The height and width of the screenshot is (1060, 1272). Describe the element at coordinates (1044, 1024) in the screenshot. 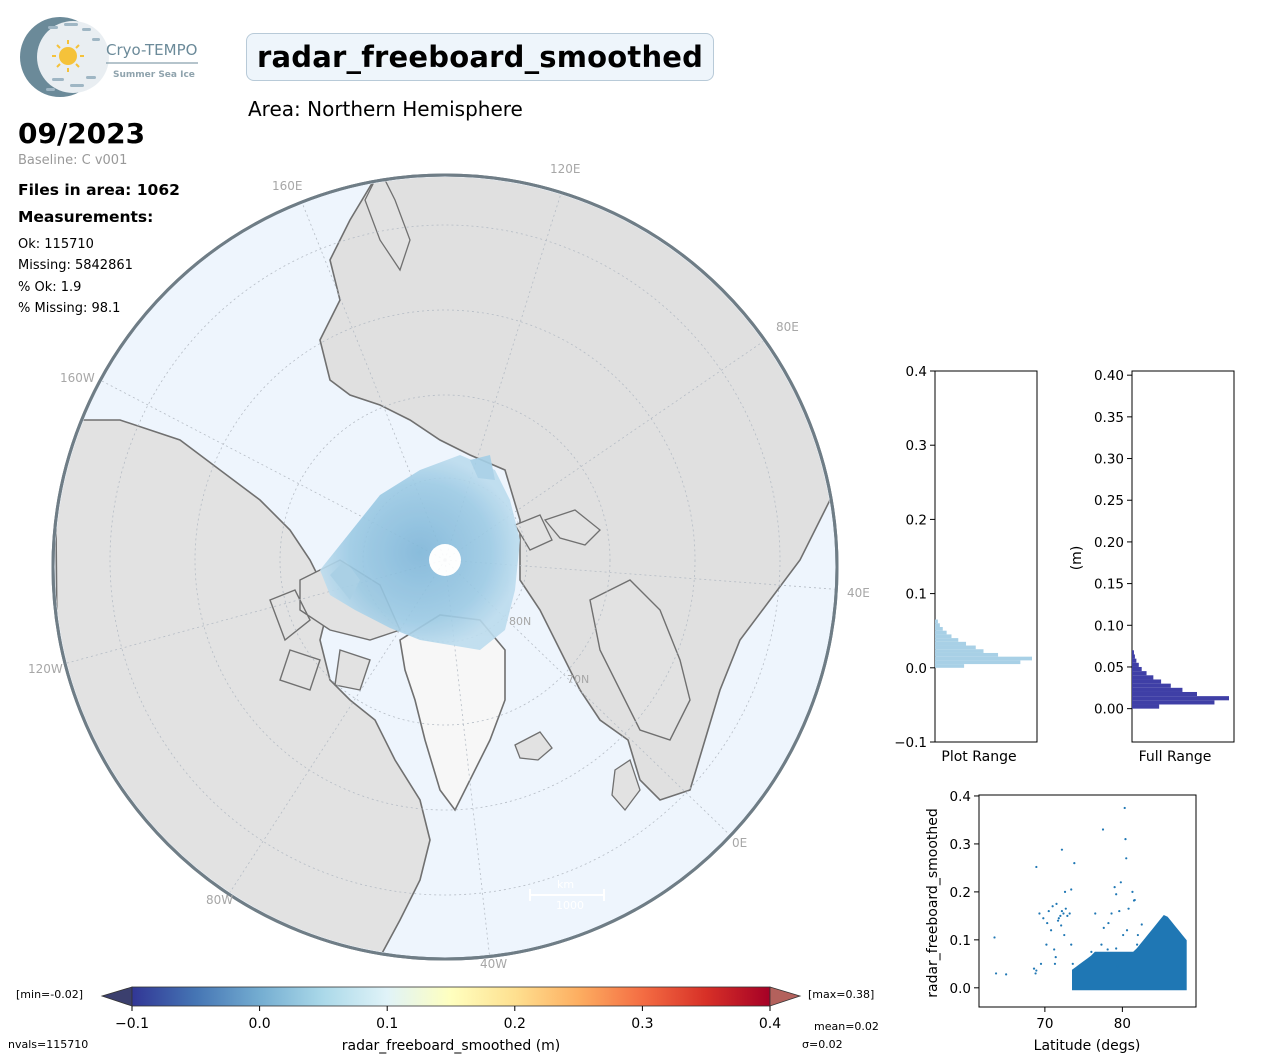

I see `scatter-xtick-label: 70` at that location.